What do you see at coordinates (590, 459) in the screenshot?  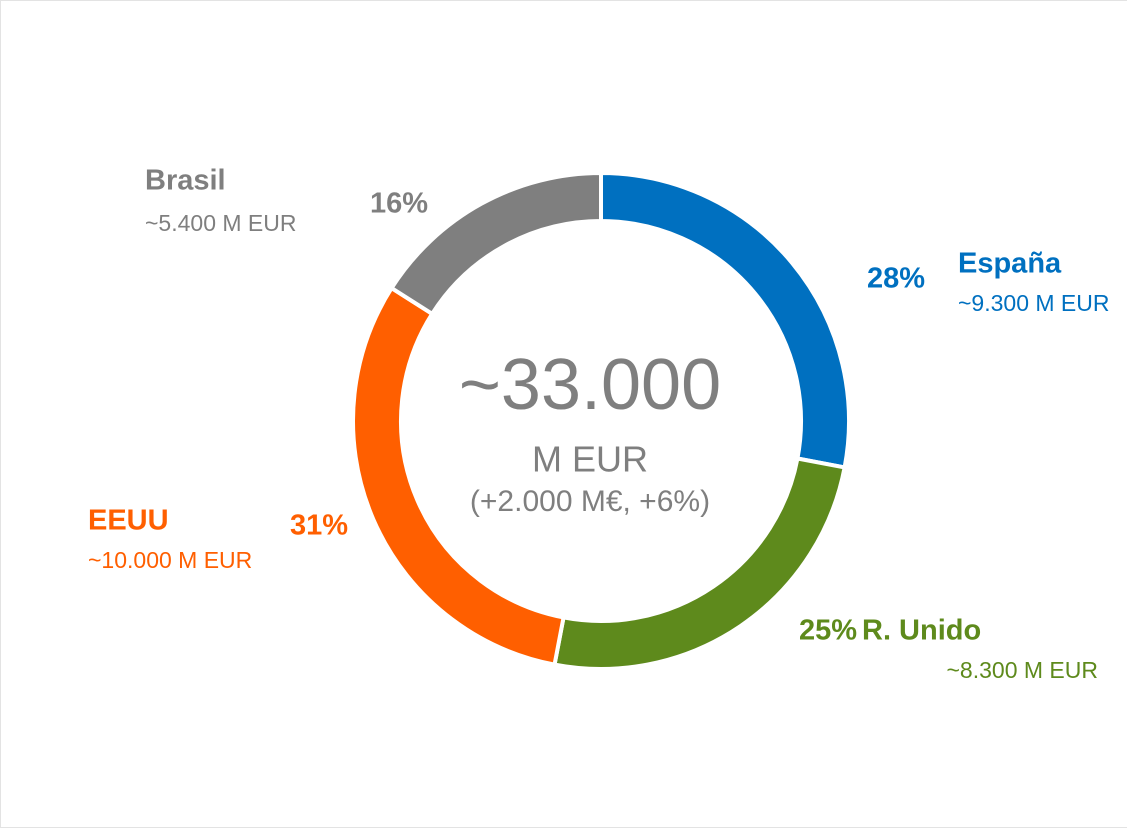 I see `center-unit: M EUR` at bounding box center [590, 459].